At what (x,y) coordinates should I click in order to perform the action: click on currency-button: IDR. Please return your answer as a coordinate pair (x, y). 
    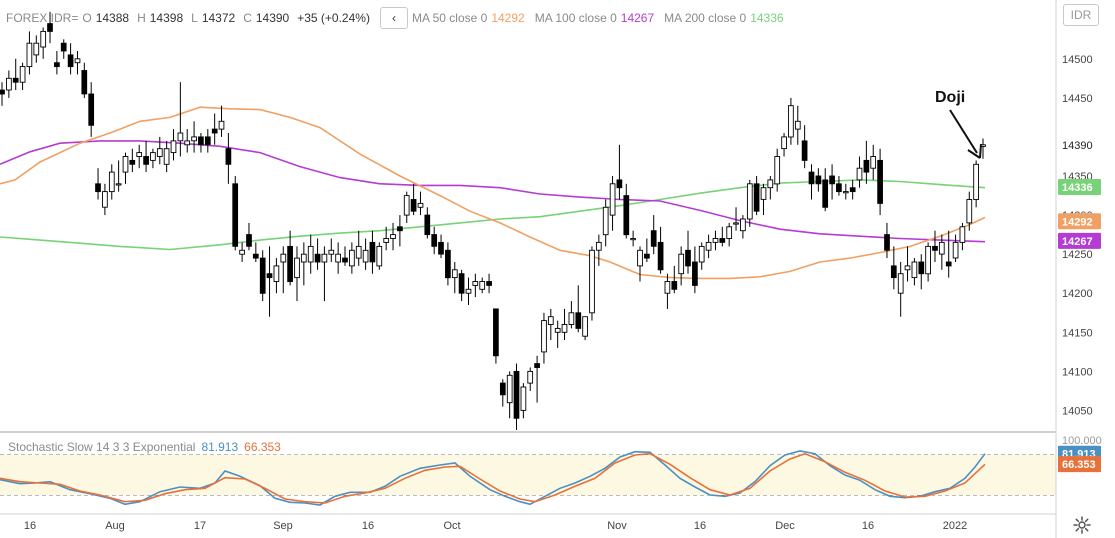
    Looking at the image, I should click on (1081, 15).